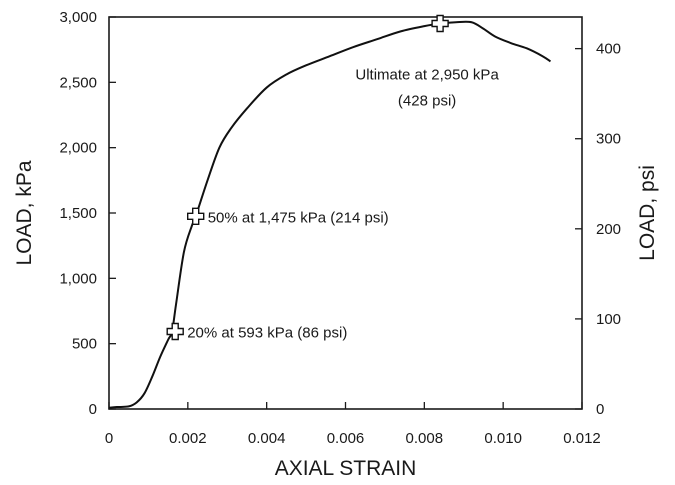 The width and height of the screenshot is (675, 485). I want to click on y2-tick-label: 200, so click(608, 229).